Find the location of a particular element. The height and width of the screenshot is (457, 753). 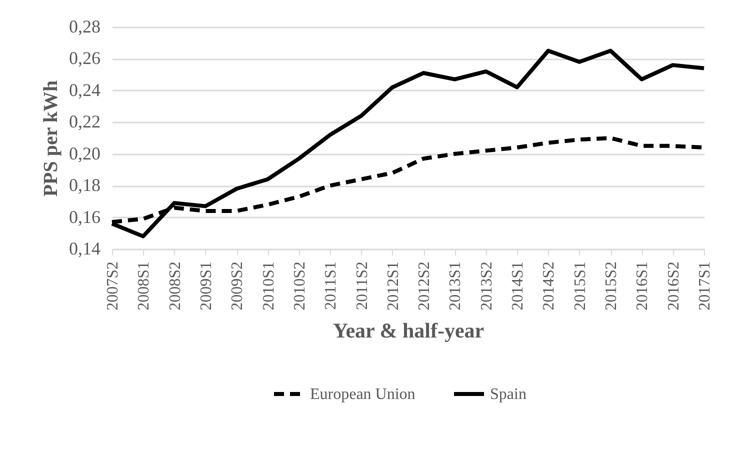

y-tick-label: 0,14 is located at coordinates (84, 248).